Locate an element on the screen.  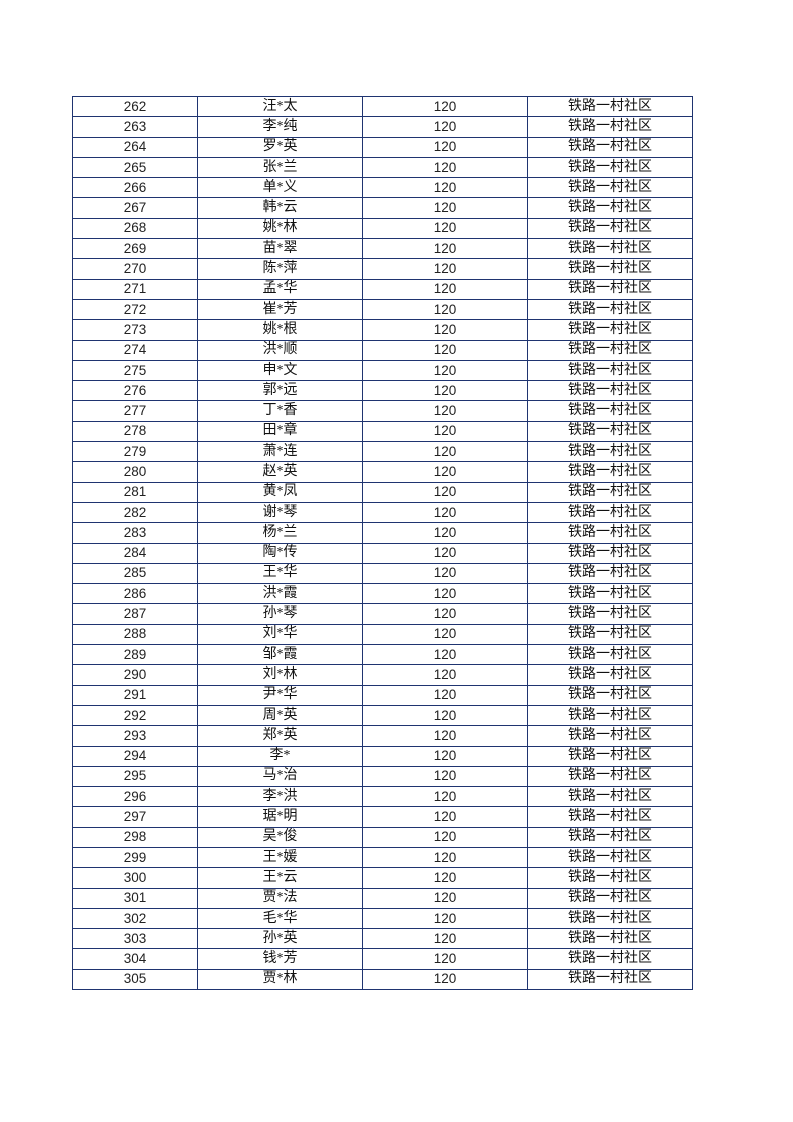
table-row: 292 周*英 120 铁路一村社区 is located at coordinates (382, 715).